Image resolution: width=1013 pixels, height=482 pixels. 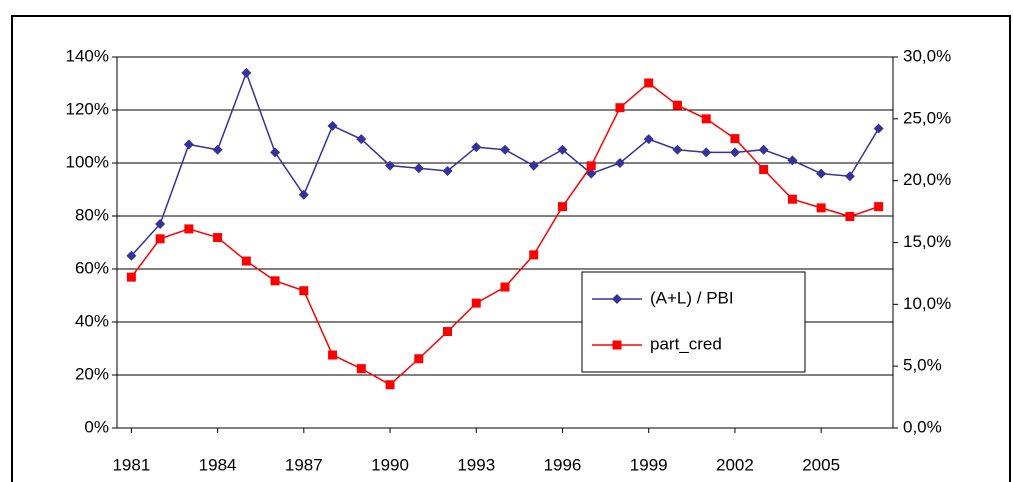 What do you see at coordinates (927, 241) in the screenshot?
I see `y2-tick-label: 15,0%` at bounding box center [927, 241].